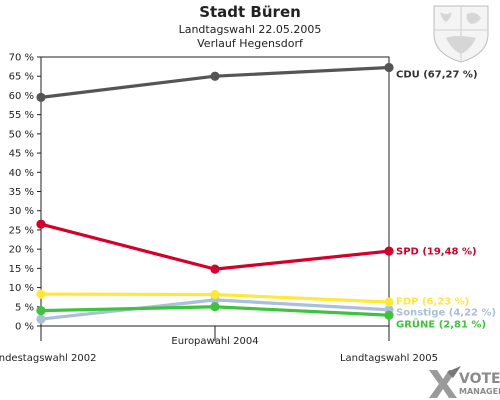  Describe the element at coordinates (446, 313) in the screenshot. I see `series-label: Sonstige (4,22 %)` at that location.